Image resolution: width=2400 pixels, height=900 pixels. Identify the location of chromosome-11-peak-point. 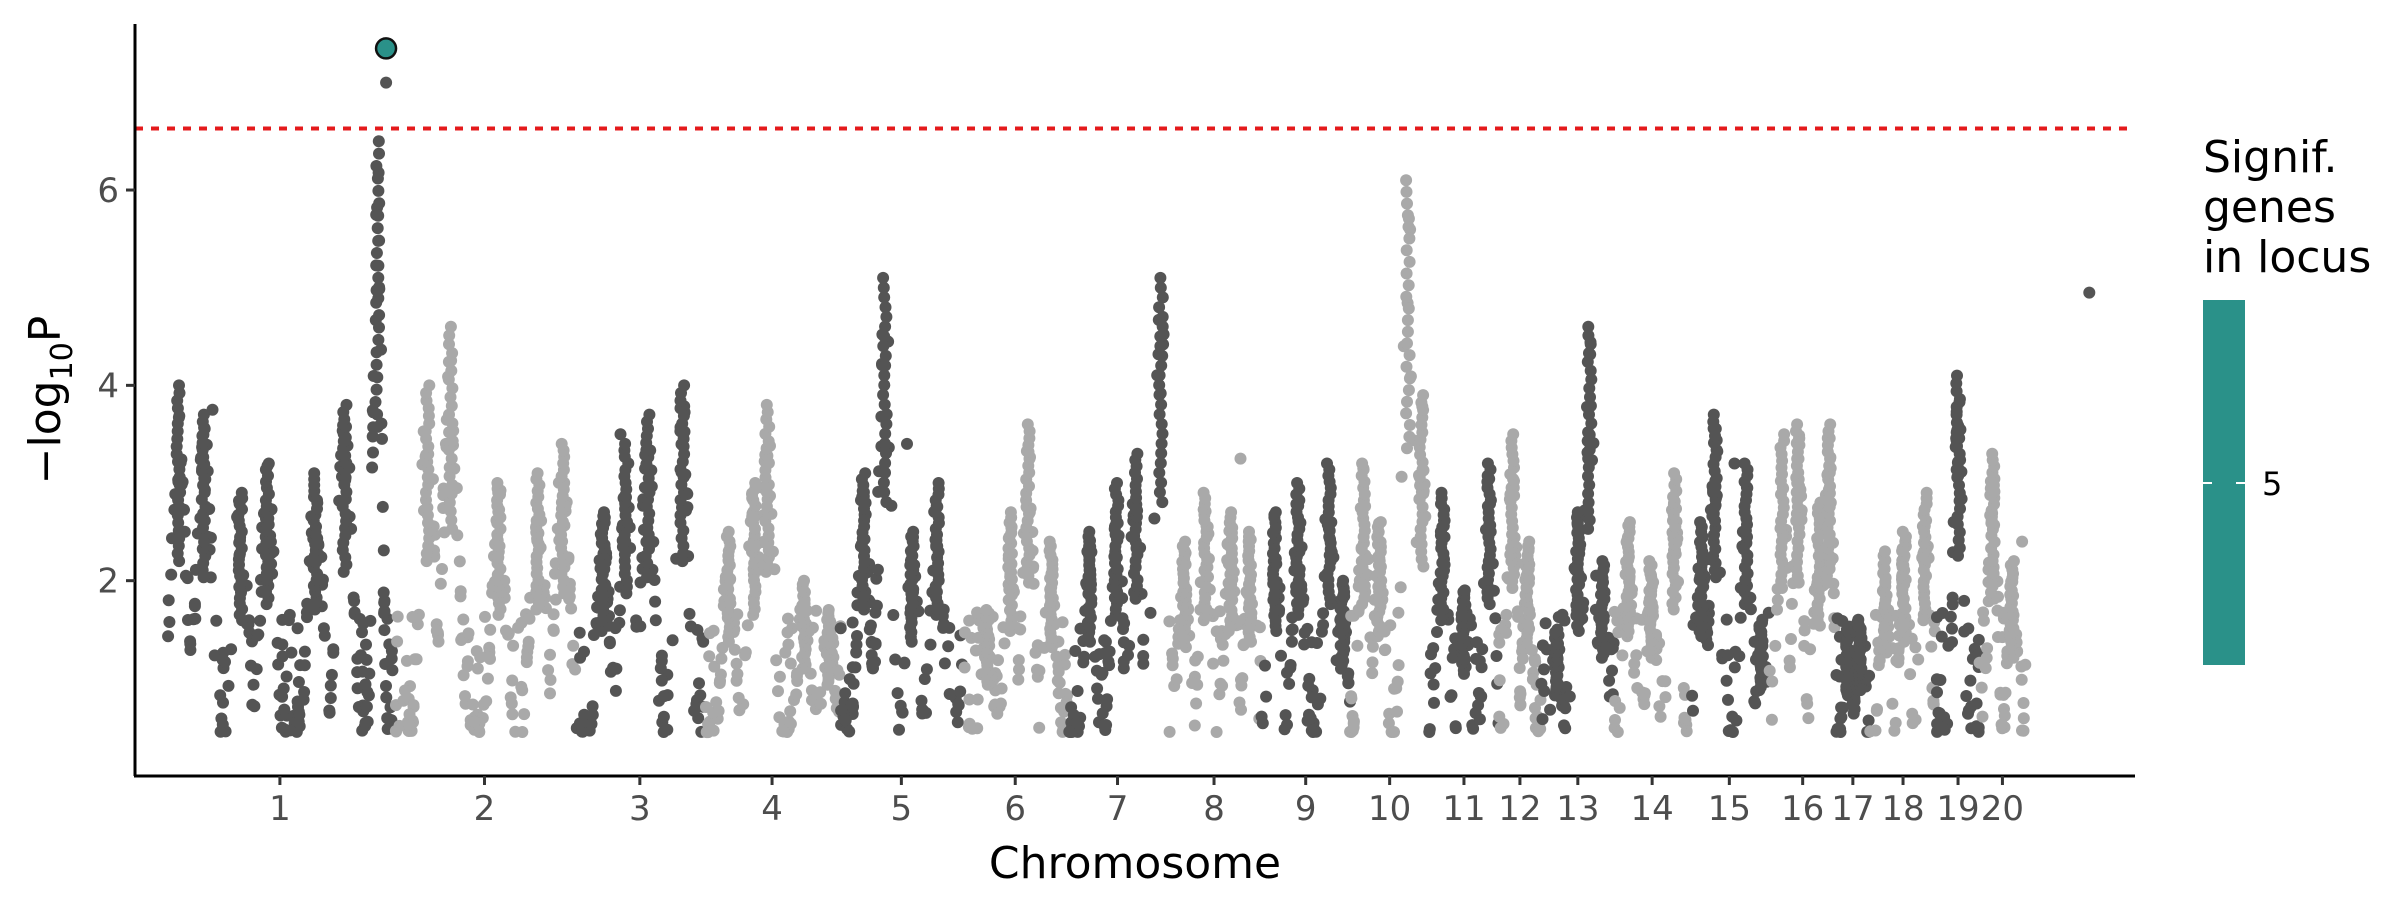
(1487, 463).